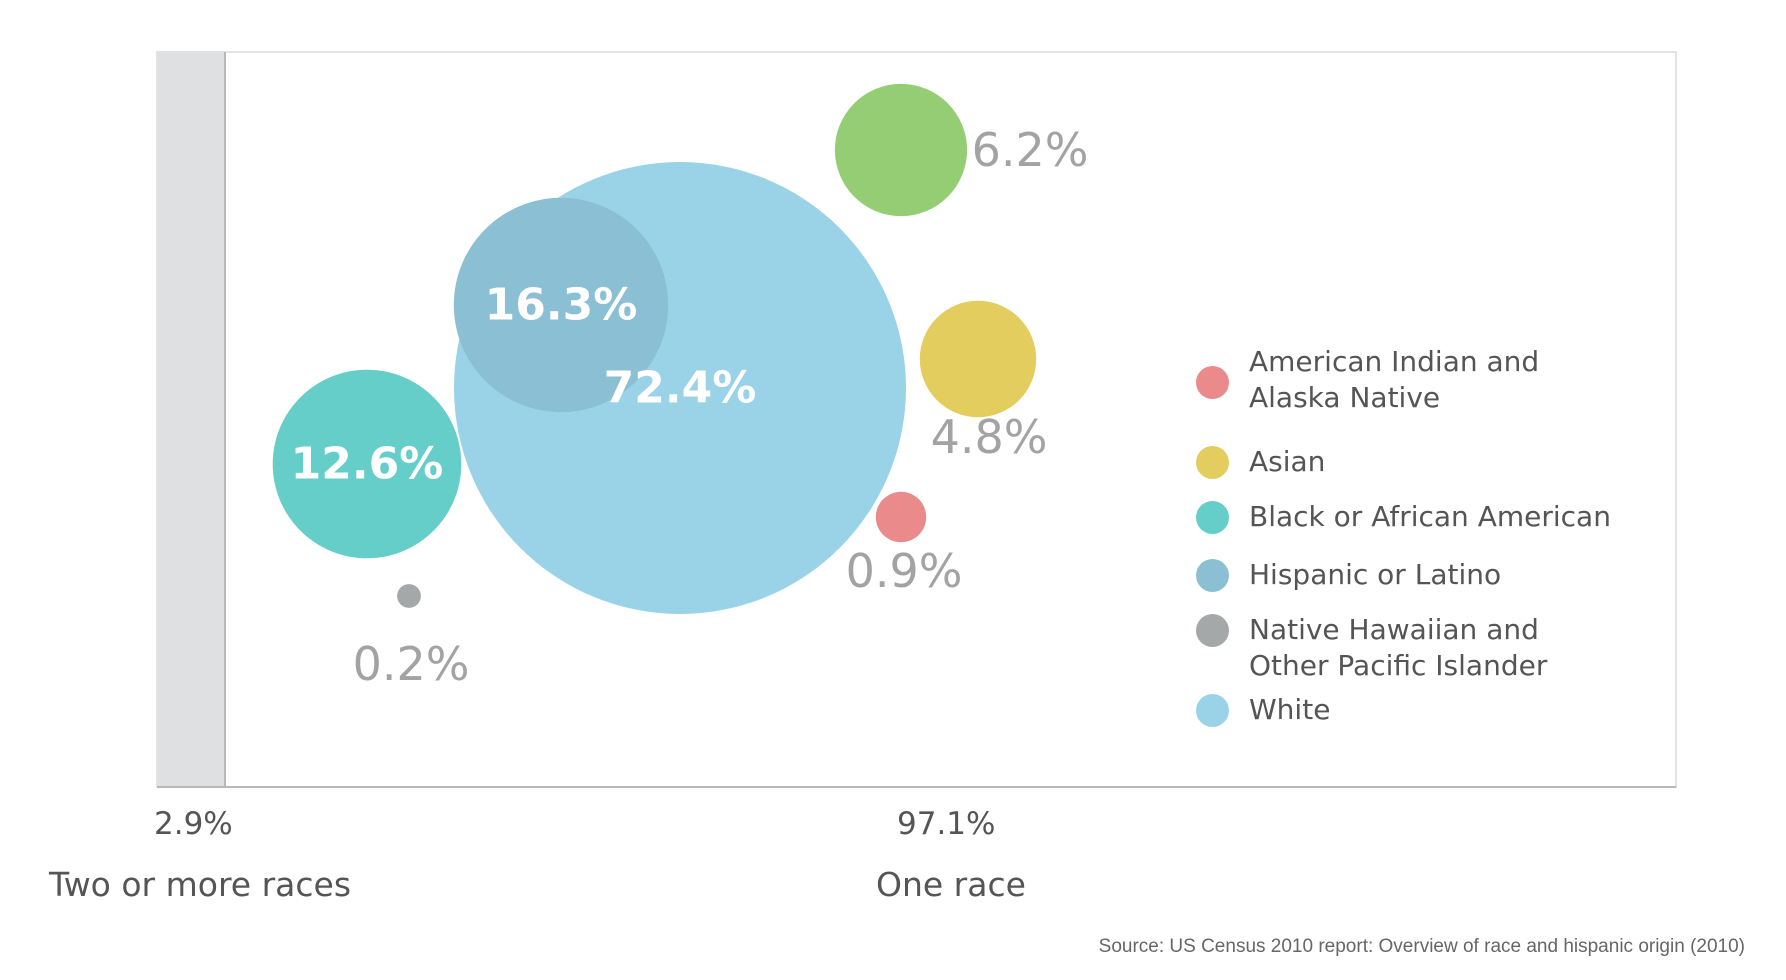  I want to click on data-label: 72.4%, so click(680, 388).